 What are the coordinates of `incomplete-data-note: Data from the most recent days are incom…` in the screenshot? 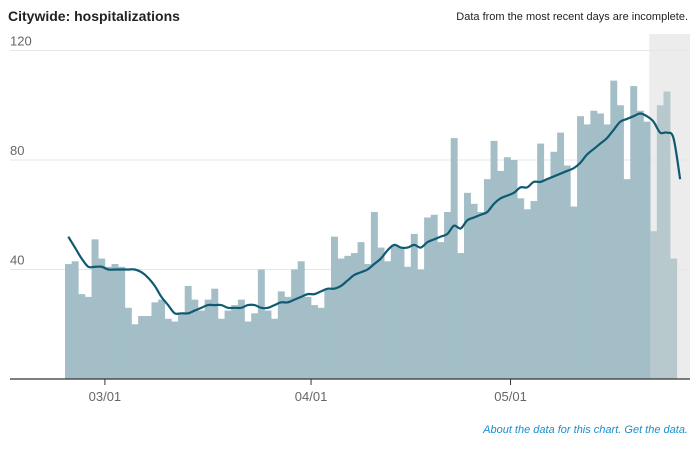 It's located at (572, 17).